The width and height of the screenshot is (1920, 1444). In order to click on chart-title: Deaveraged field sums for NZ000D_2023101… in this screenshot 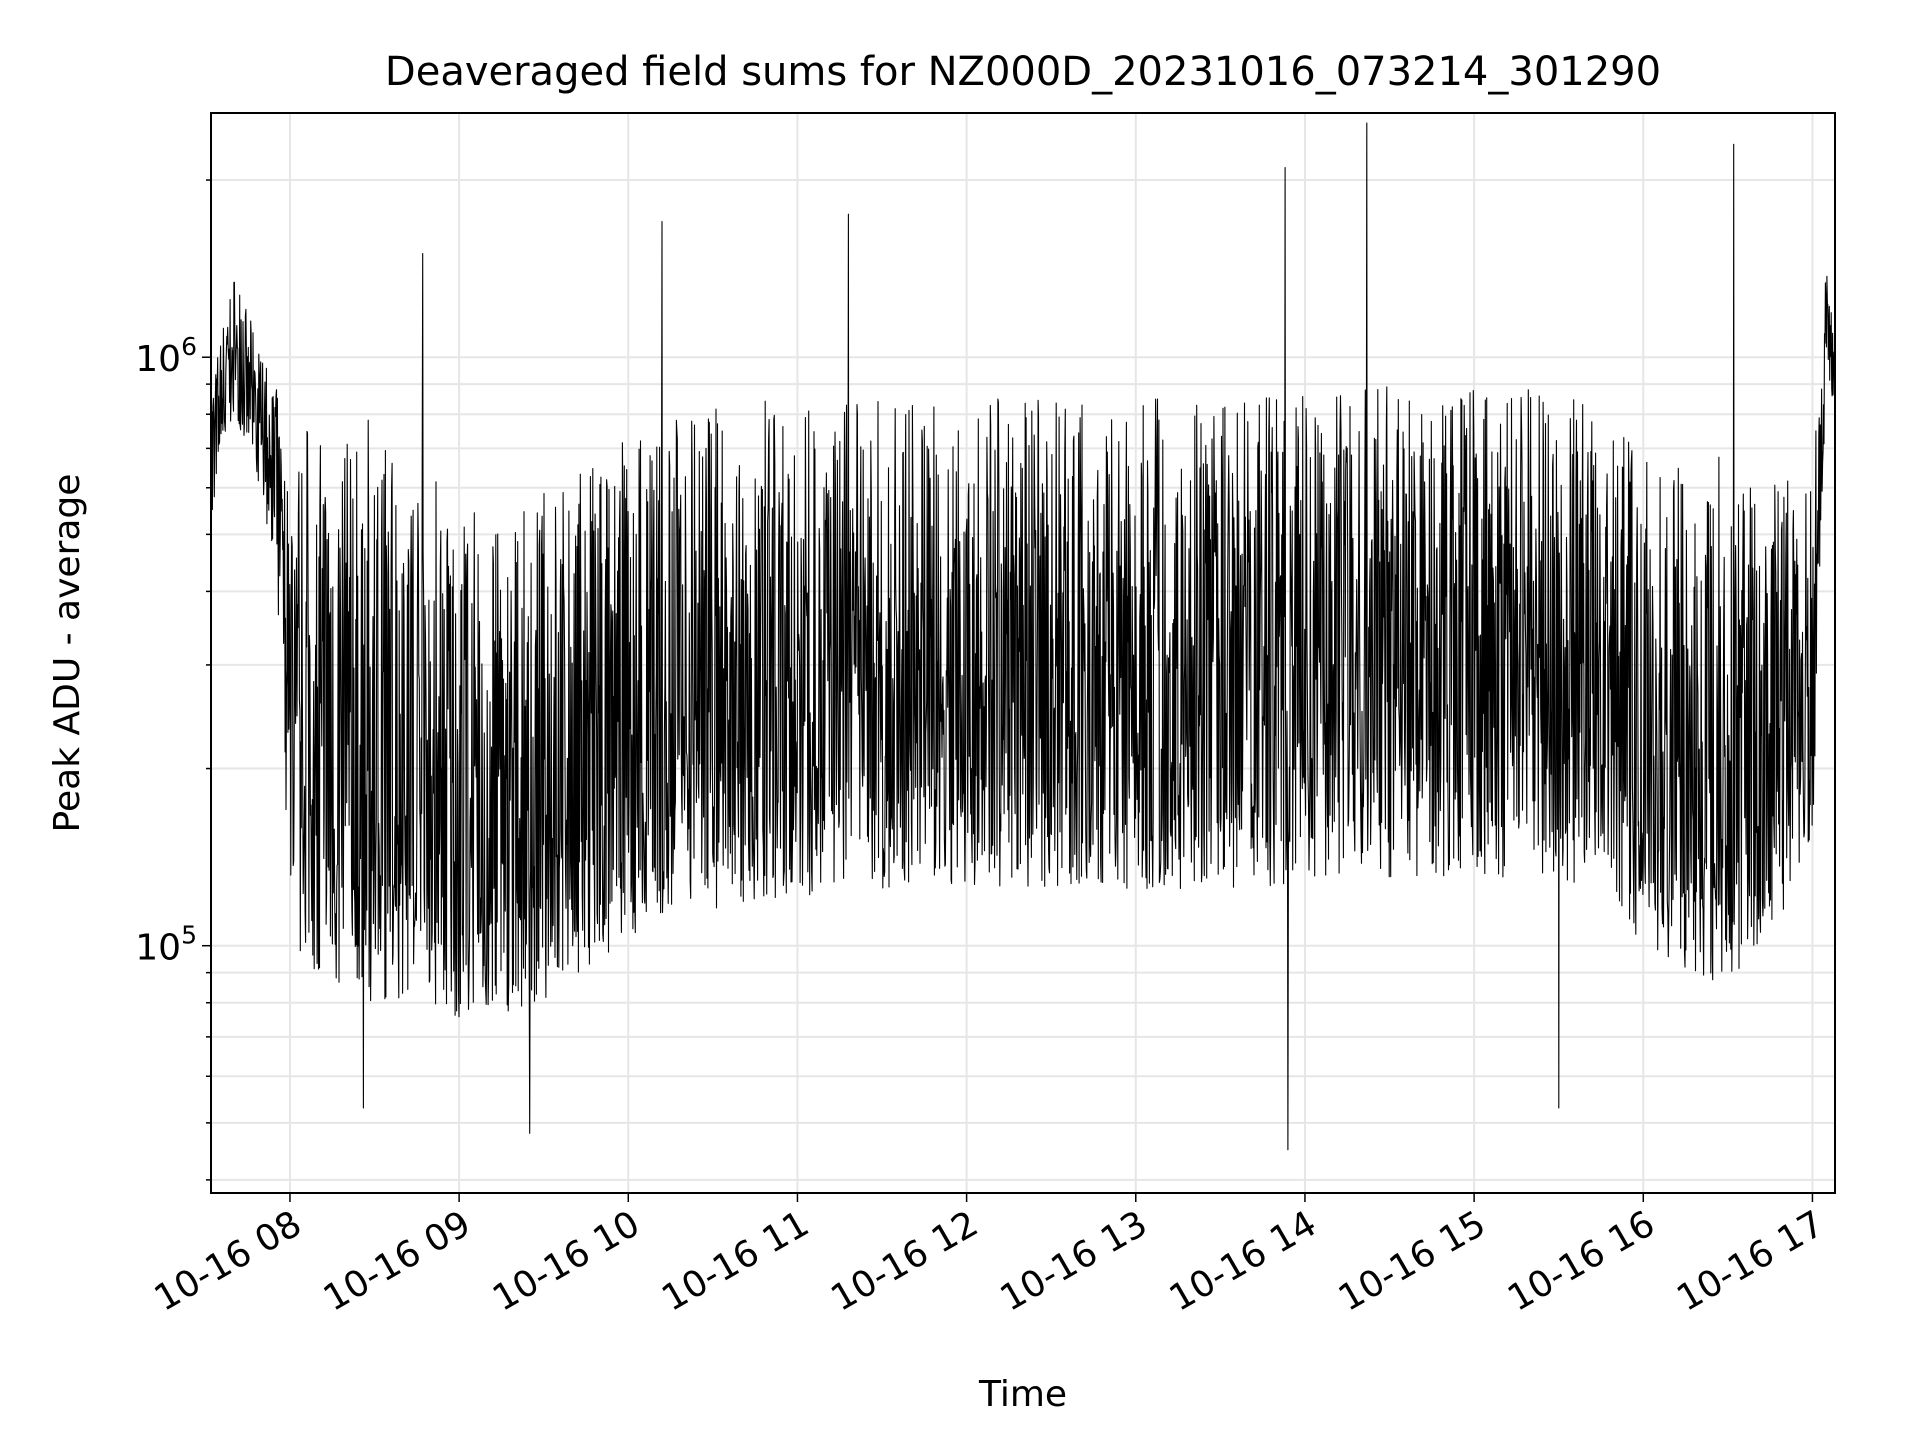, I will do `click(1023, 72)`.